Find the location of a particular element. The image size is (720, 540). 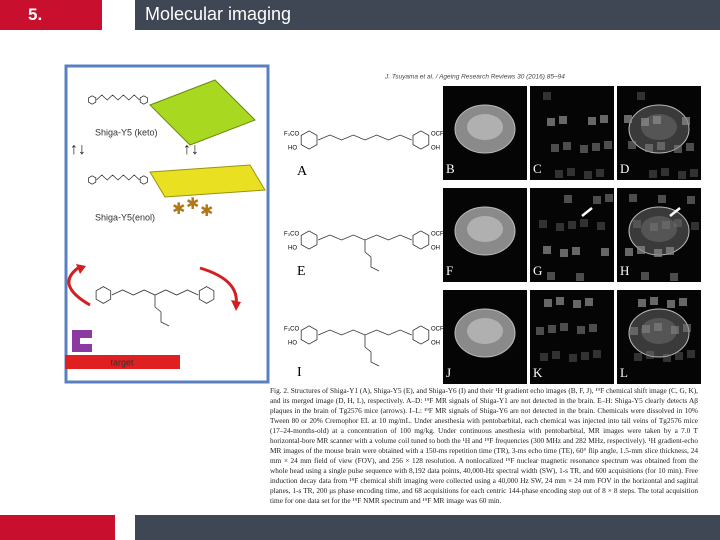

image-label: F is located at coordinates (449, 270).